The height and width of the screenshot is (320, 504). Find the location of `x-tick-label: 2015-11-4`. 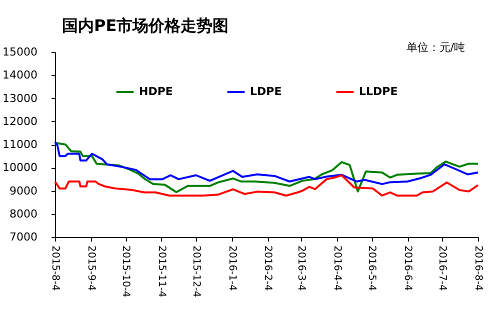

x-tick-label: 2015-11-4 is located at coordinates (161, 272).